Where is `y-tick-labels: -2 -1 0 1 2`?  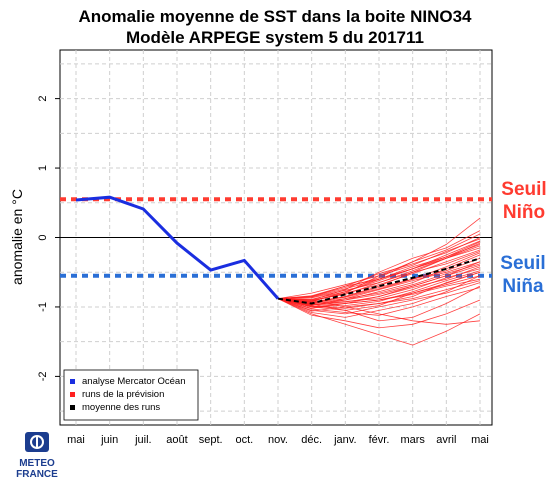 y-tick-labels: -2 -1 0 1 2 is located at coordinates (48, 238).